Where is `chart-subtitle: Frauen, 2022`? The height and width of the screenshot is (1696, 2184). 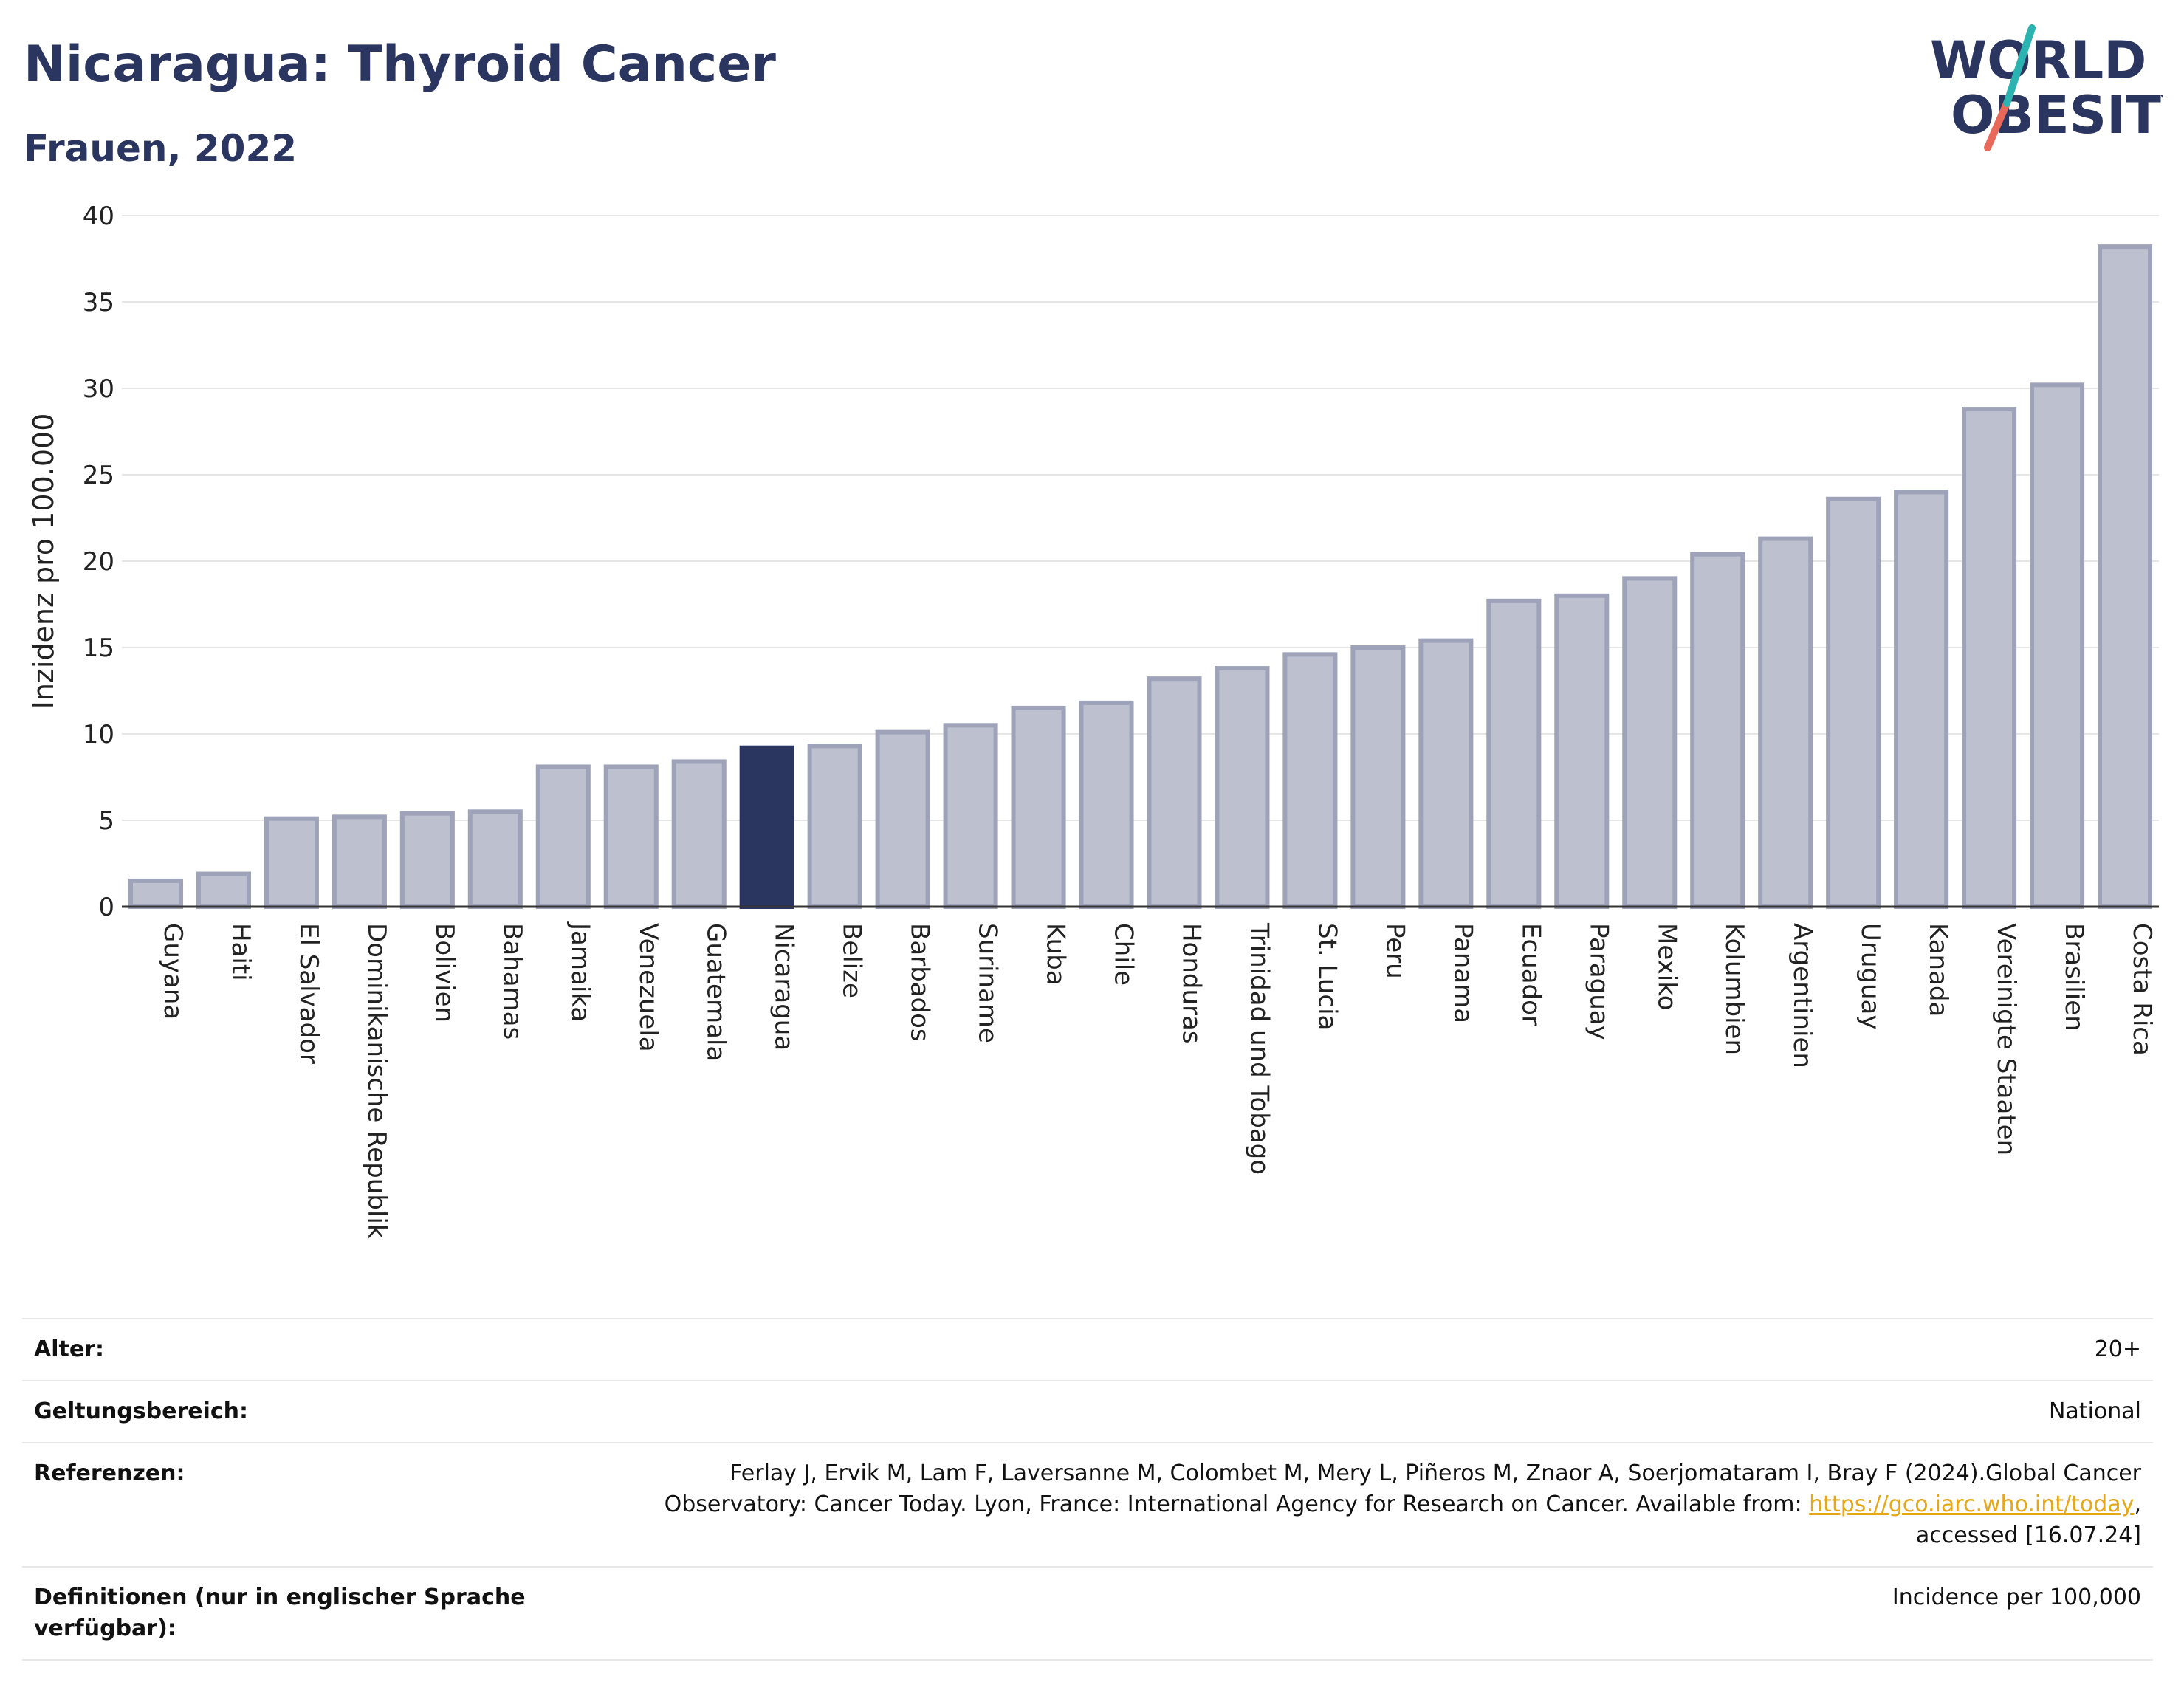 chart-subtitle: Frauen, 2022 is located at coordinates (161, 148).